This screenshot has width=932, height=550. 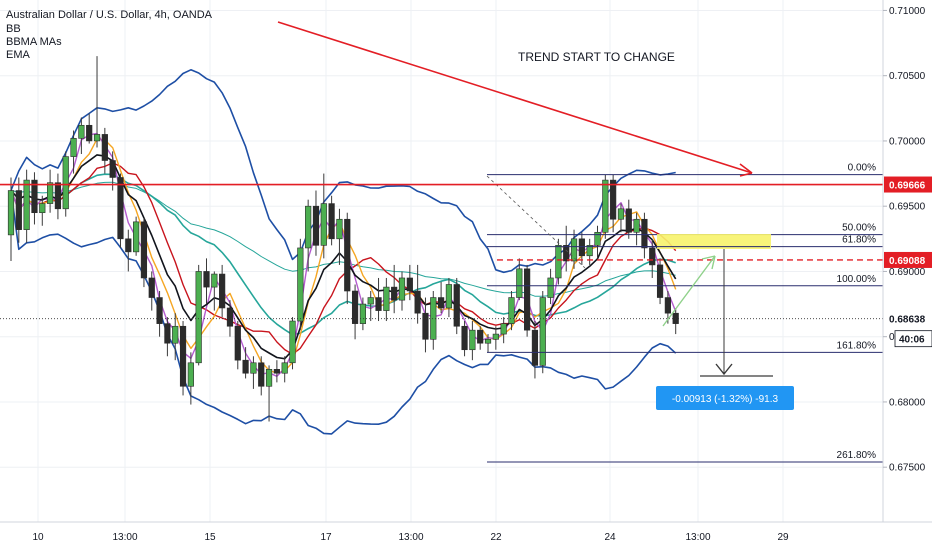 I want to click on price-tick-label: 0.69000, so click(x=907, y=272).